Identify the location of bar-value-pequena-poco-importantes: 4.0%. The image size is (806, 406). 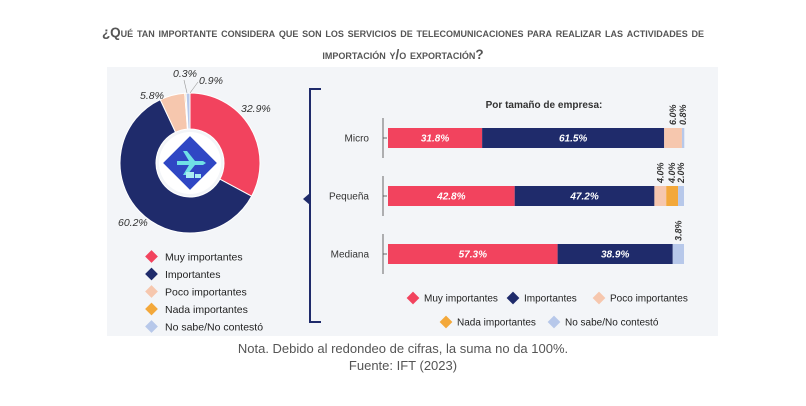
(660, 173).